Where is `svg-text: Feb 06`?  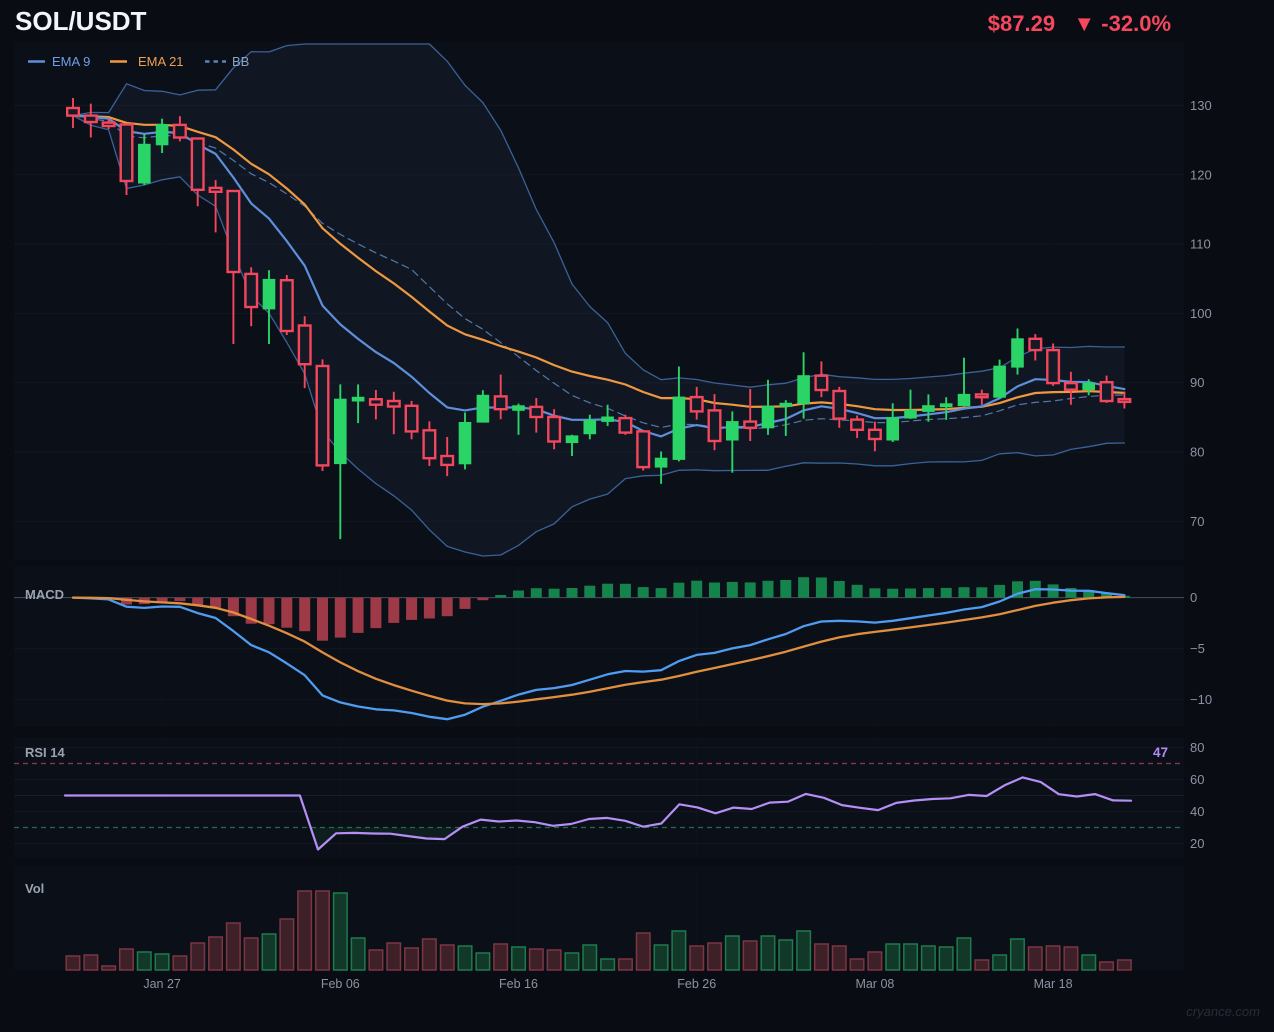
svg-text: Feb 06 is located at coordinates (340, 984).